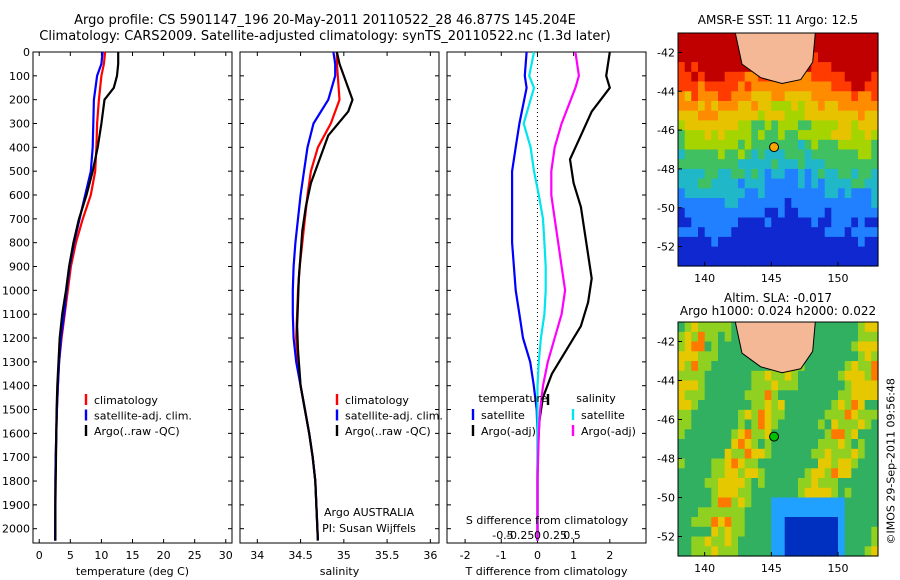  Describe the element at coordinates (520, 535) in the screenshot. I see `difference-s-tick-label: -0.25` at that location.